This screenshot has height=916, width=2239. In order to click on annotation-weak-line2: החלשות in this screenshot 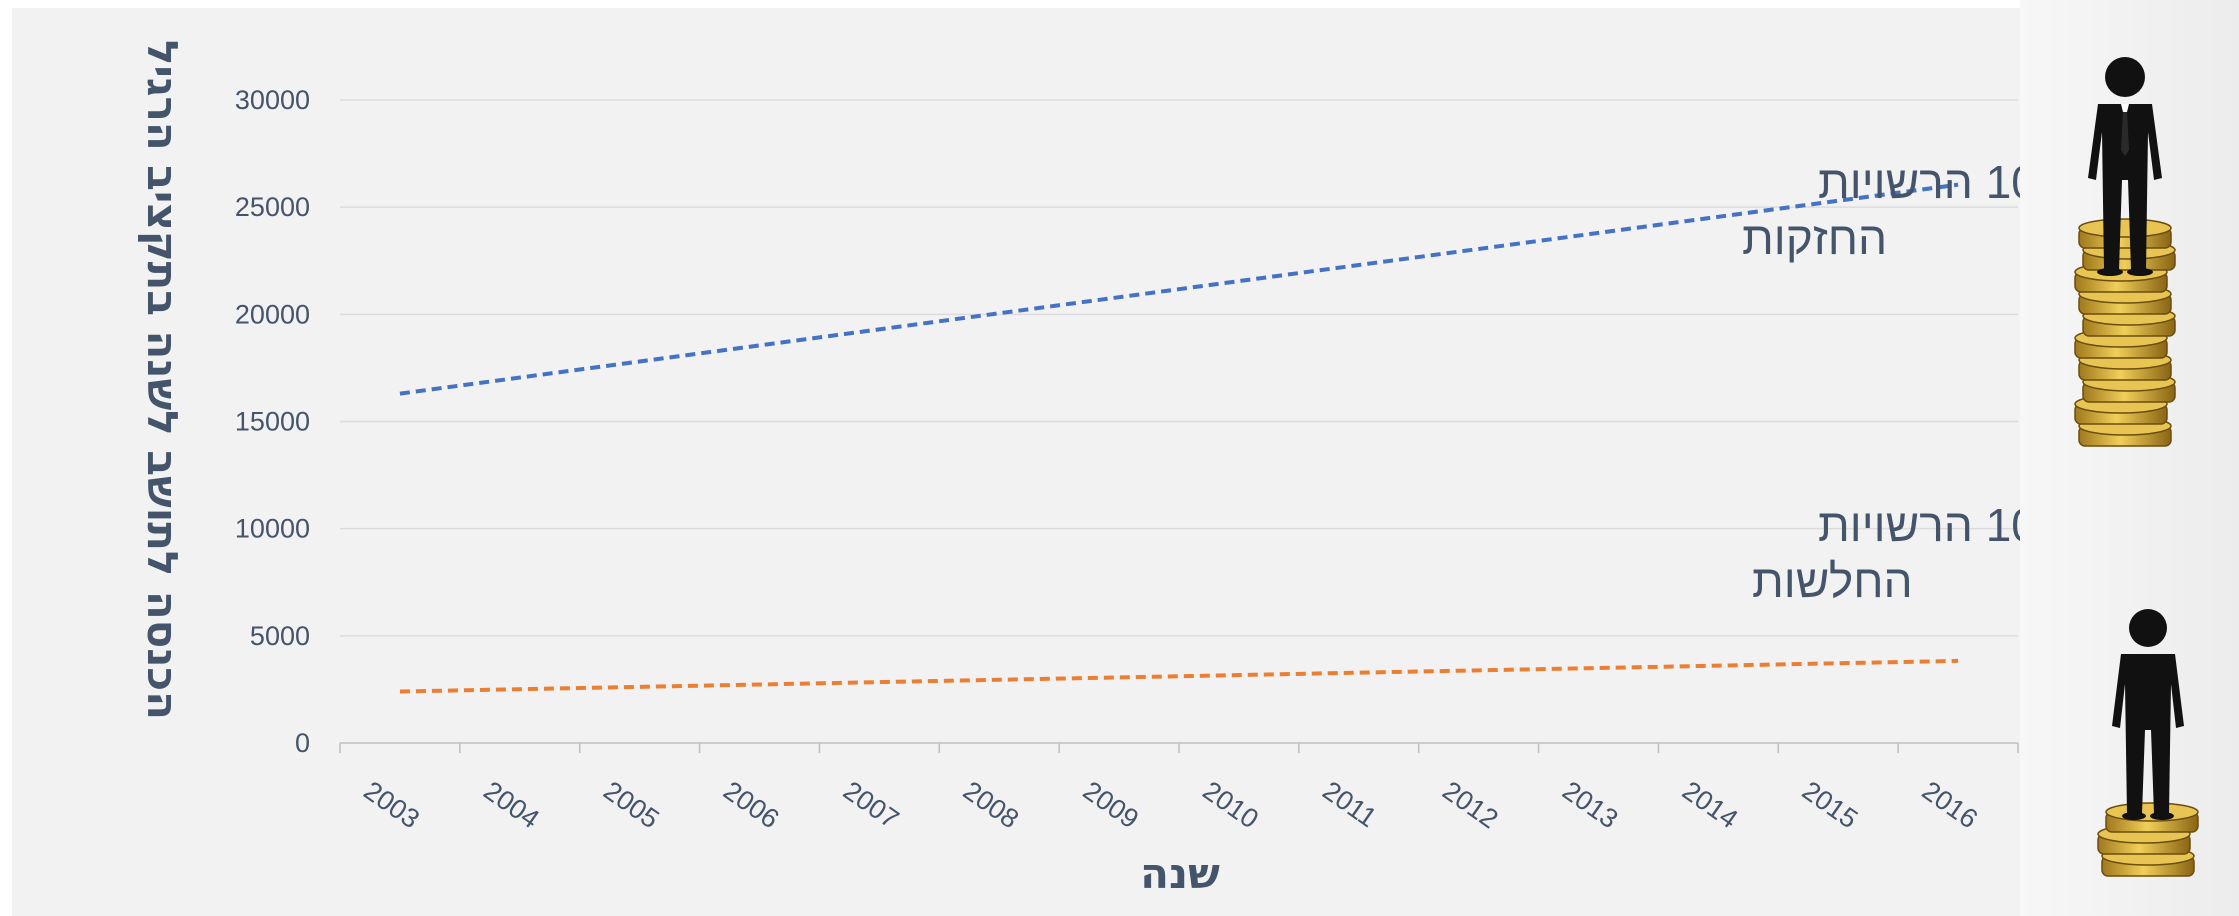, I will do `click(1832, 581)`.